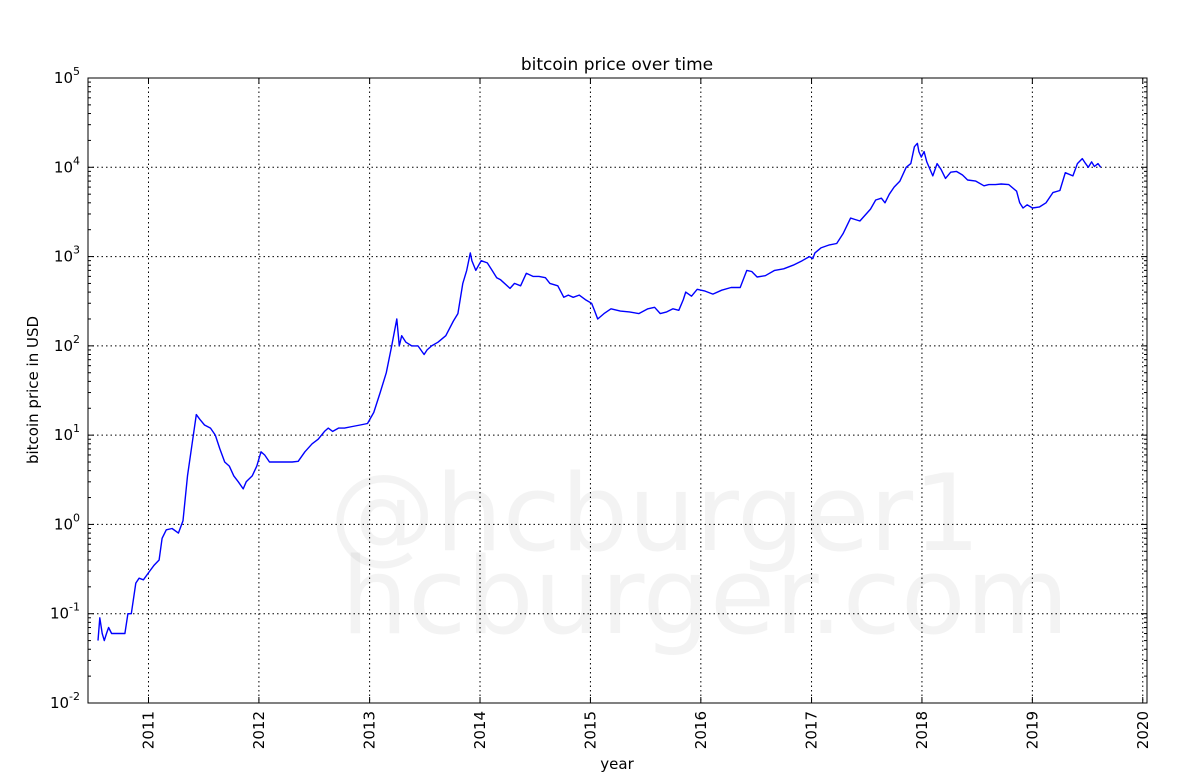 The height and width of the screenshot is (780, 1200). What do you see at coordinates (148, 730) in the screenshot?
I see `x-tick-label: 2011` at bounding box center [148, 730].